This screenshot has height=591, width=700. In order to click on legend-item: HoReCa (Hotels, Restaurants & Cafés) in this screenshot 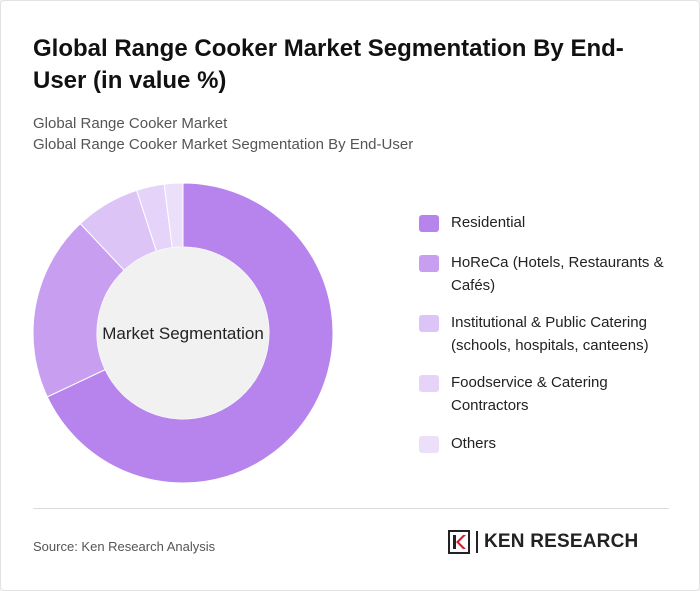, I will do `click(549, 274)`.